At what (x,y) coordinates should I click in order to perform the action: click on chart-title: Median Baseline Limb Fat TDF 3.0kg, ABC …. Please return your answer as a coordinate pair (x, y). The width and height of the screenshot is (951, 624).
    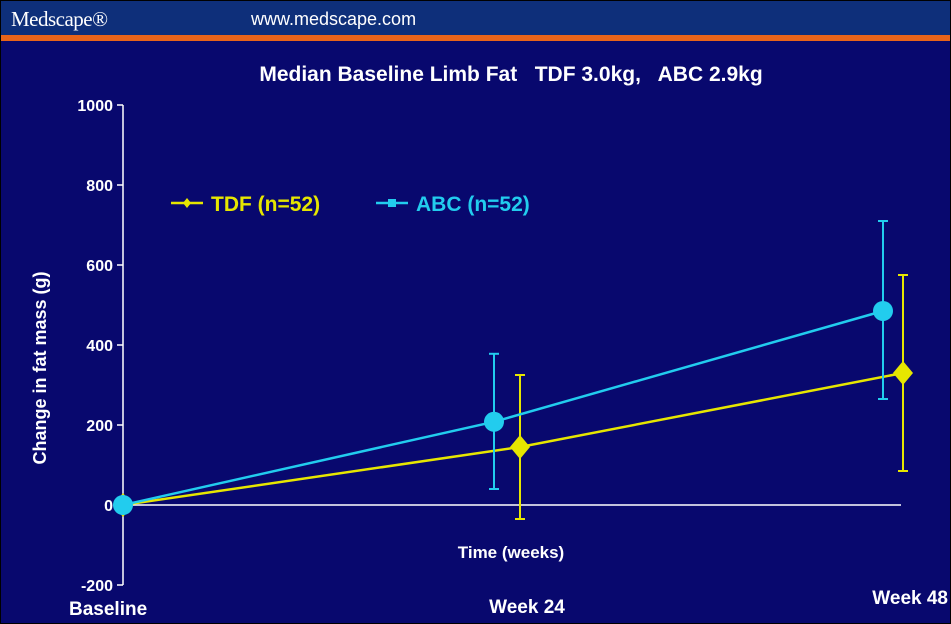
    Looking at the image, I should click on (510, 74).